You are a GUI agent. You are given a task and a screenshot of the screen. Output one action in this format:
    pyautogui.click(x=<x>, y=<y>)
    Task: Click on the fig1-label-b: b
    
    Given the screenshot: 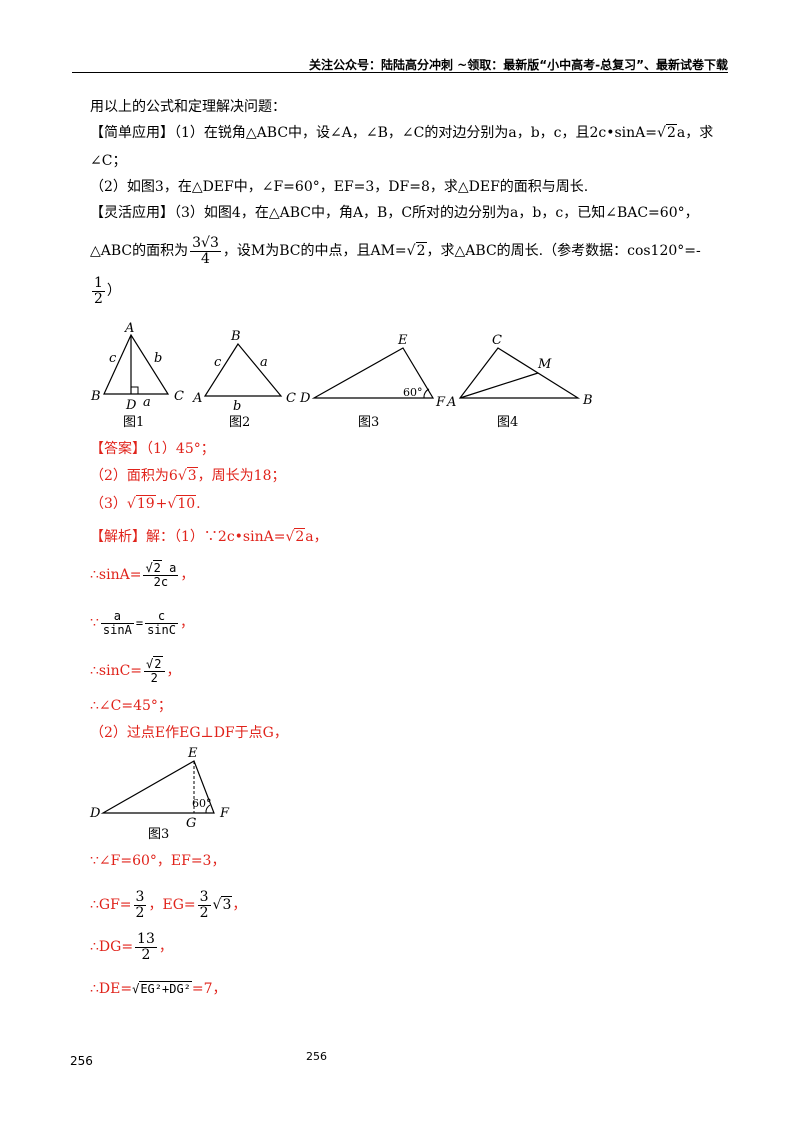 What is the action you would take?
    pyautogui.click(x=158, y=358)
    